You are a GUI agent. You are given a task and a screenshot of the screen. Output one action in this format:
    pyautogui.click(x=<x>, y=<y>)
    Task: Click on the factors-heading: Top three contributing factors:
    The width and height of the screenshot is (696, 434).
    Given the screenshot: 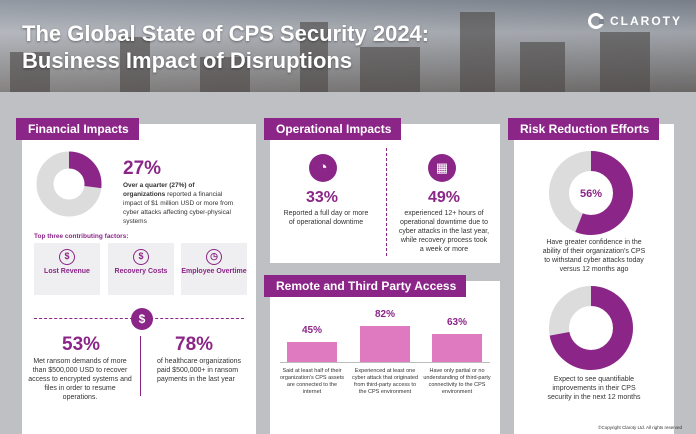 What is the action you would take?
    pyautogui.click(x=81, y=236)
    